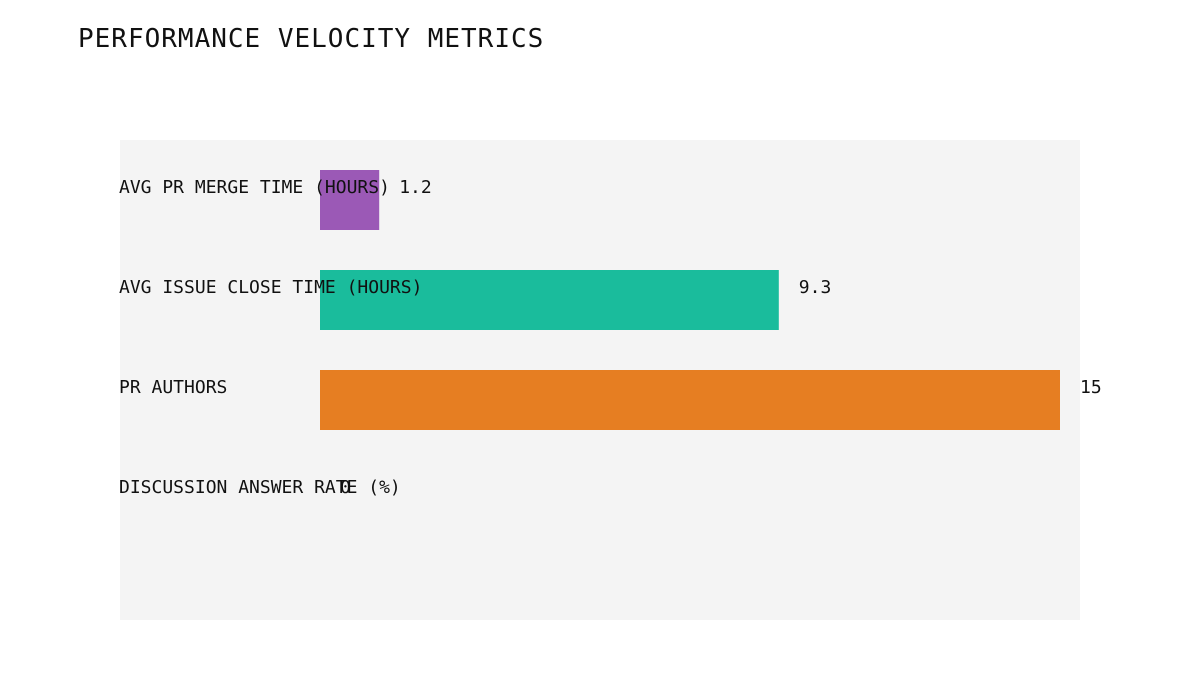 Image resolution: width=1200 pixels, height=700 pixels. Describe the element at coordinates (270, 287) in the screenshot. I see `category-label-avg-issue-close-time-hours: AVG ISSUE CLOSE TIME (HOURS)` at that location.